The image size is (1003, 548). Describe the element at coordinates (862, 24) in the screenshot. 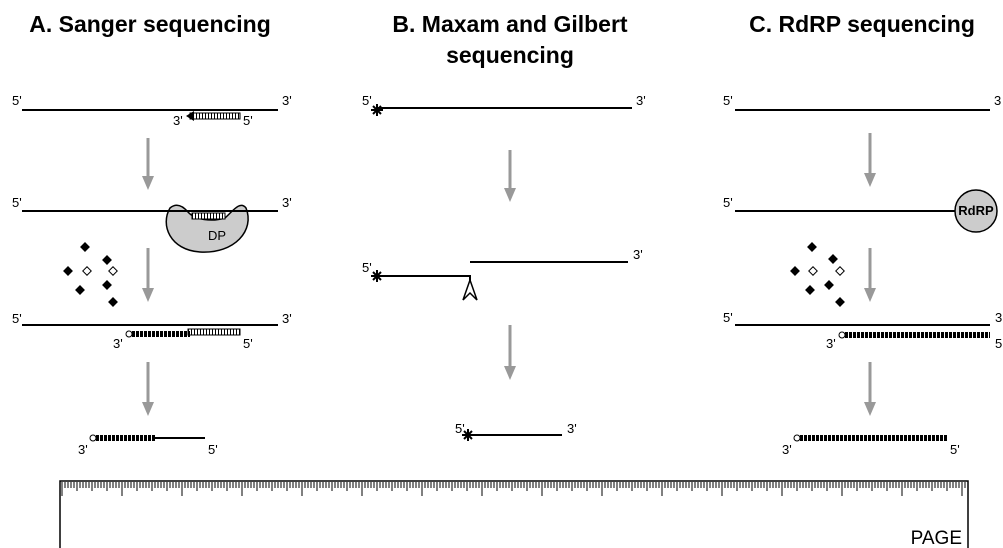

I see `panel-title: C. RdRP sequencing` at that location.